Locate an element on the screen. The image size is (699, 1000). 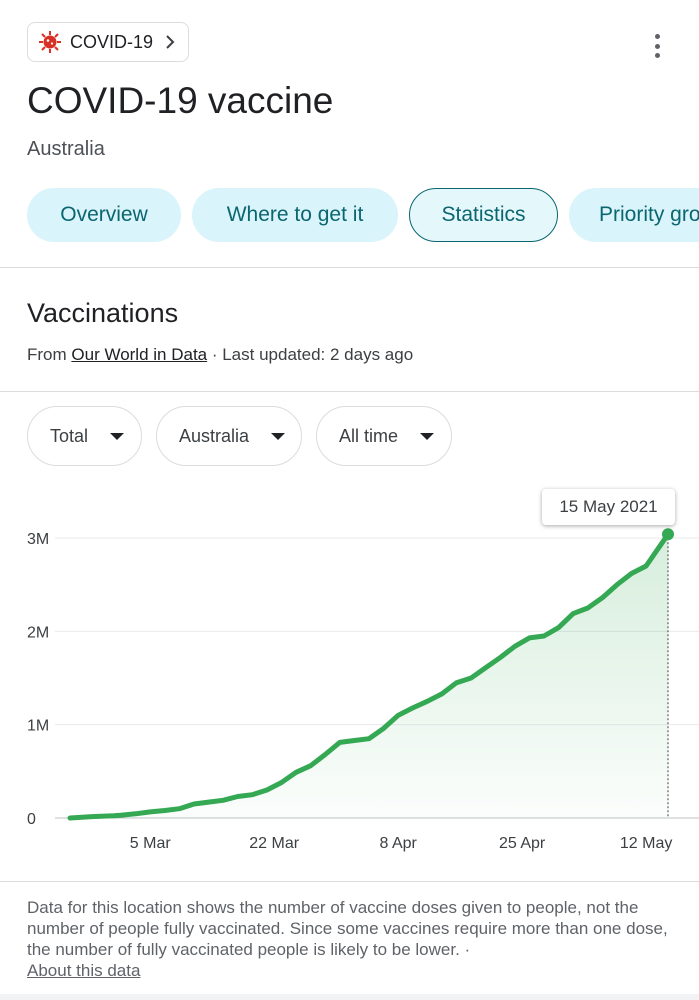
metric-dropdown: Total is located at coordinates (84, 436).